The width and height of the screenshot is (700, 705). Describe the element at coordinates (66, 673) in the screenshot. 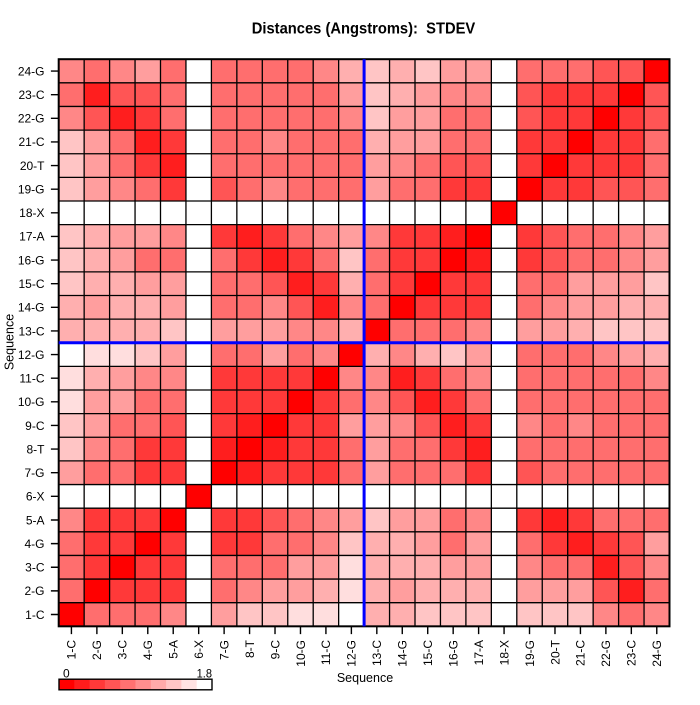

I see `svg-text: 0` at that location.